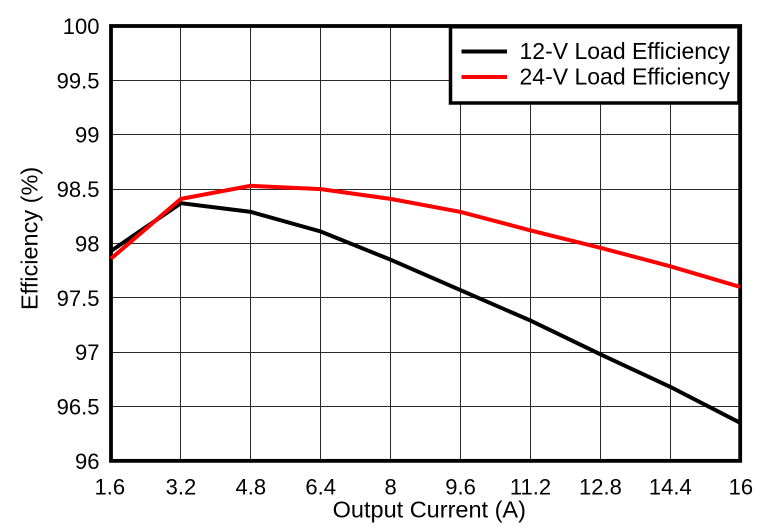  Describe the element at coordinates (625, 77) in the screenshot. I see `svg-text: 24-V Load Efficiency` at that location.